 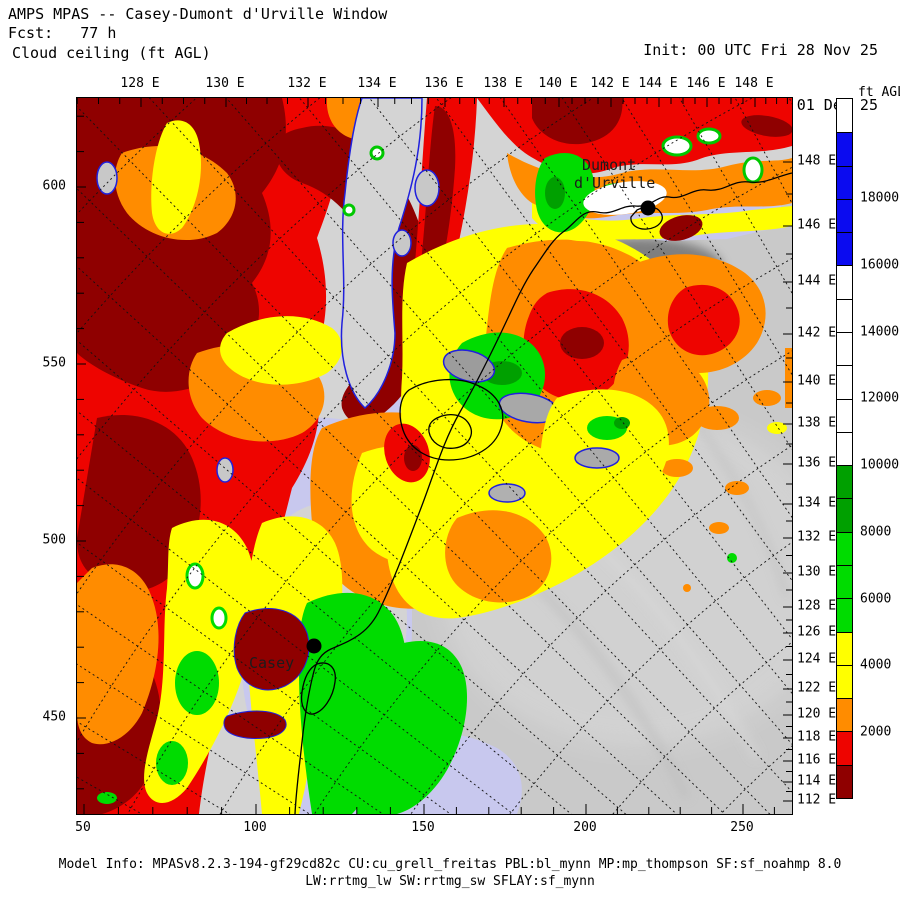 I want to click on colorbar-tick-label: 8000, so click(x=876, y=532).